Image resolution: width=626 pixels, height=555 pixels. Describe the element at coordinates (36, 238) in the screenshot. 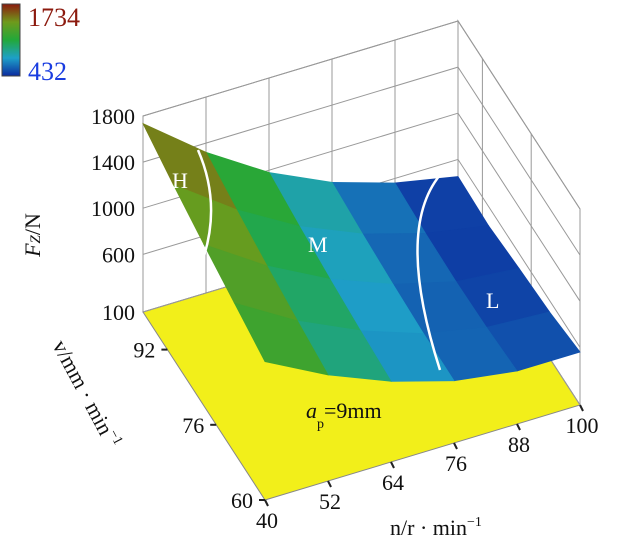

I see `z-label-sub: Z` at that location.